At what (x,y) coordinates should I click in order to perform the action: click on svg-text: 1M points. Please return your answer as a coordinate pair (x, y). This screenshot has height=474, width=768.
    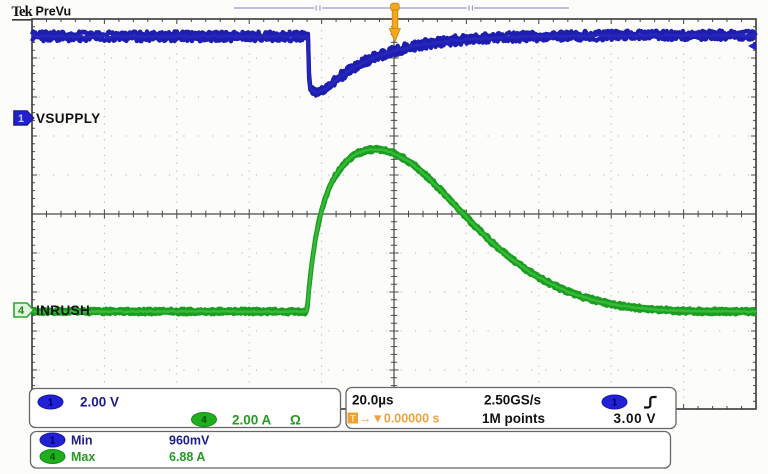
    Looking at the image, I should click on (513, 418).